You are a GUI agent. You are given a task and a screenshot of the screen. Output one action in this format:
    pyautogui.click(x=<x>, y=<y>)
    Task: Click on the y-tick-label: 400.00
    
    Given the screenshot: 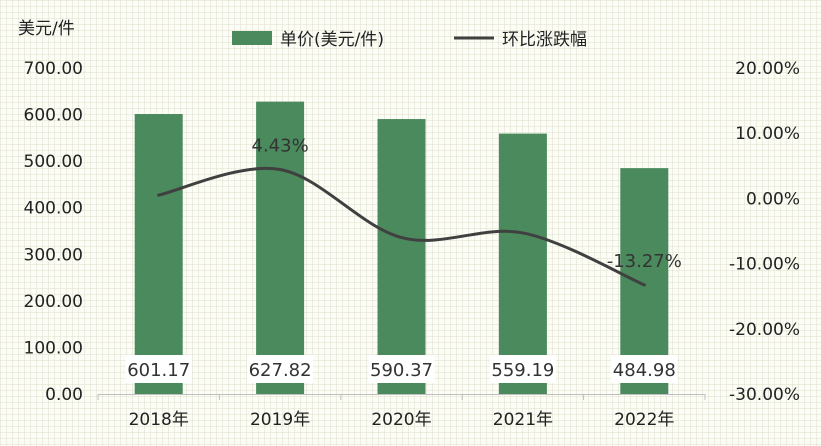 What is the action you would take?
    pyautogui.click(x=53, y=209)
    